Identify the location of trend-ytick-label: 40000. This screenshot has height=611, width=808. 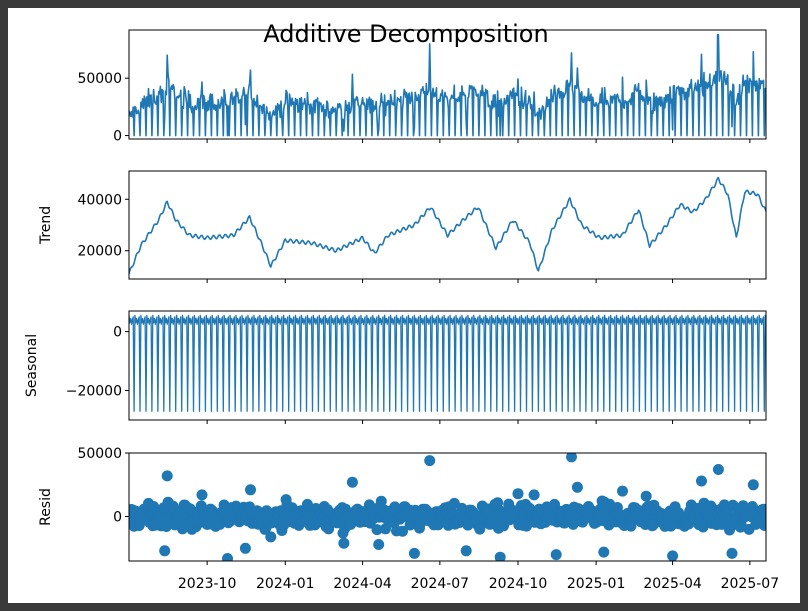
(99, 200).